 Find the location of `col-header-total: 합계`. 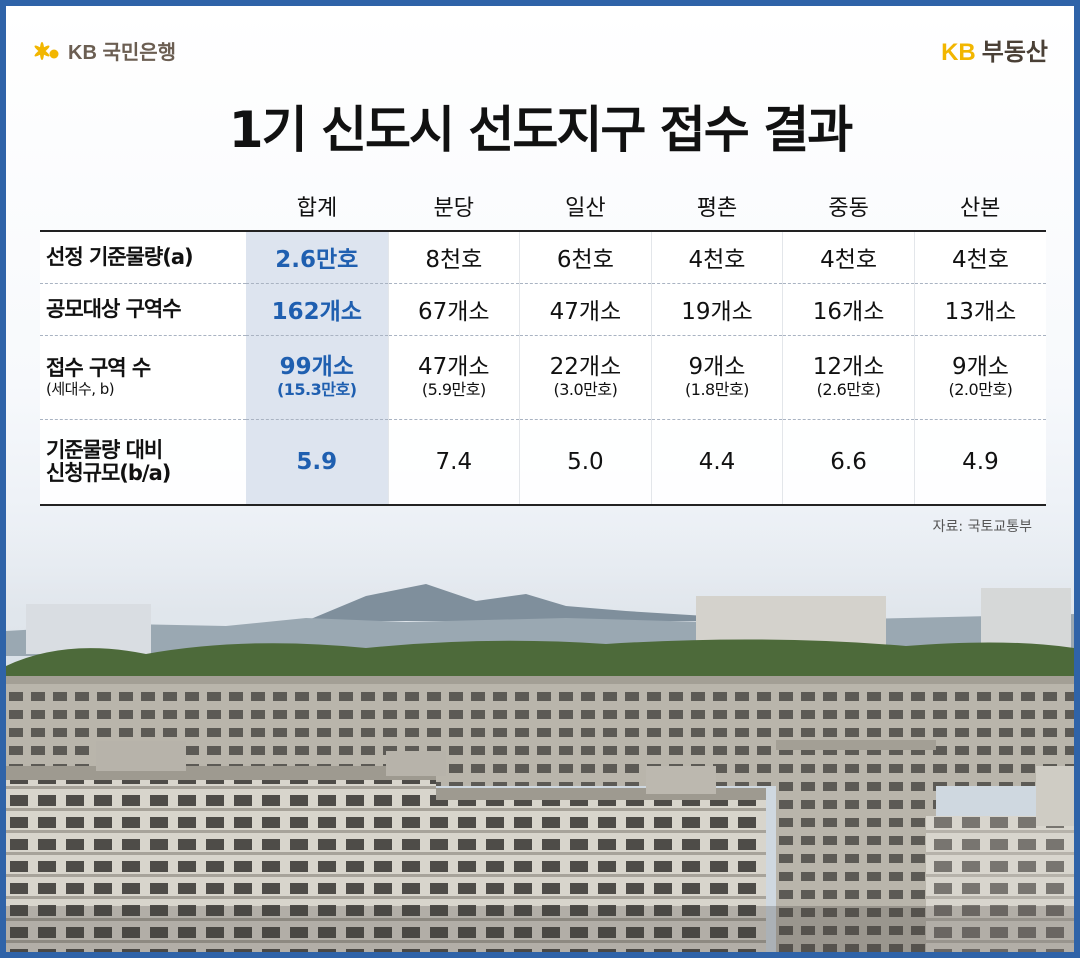

col-header-total: 합계 is located at coordinates (317, 206).